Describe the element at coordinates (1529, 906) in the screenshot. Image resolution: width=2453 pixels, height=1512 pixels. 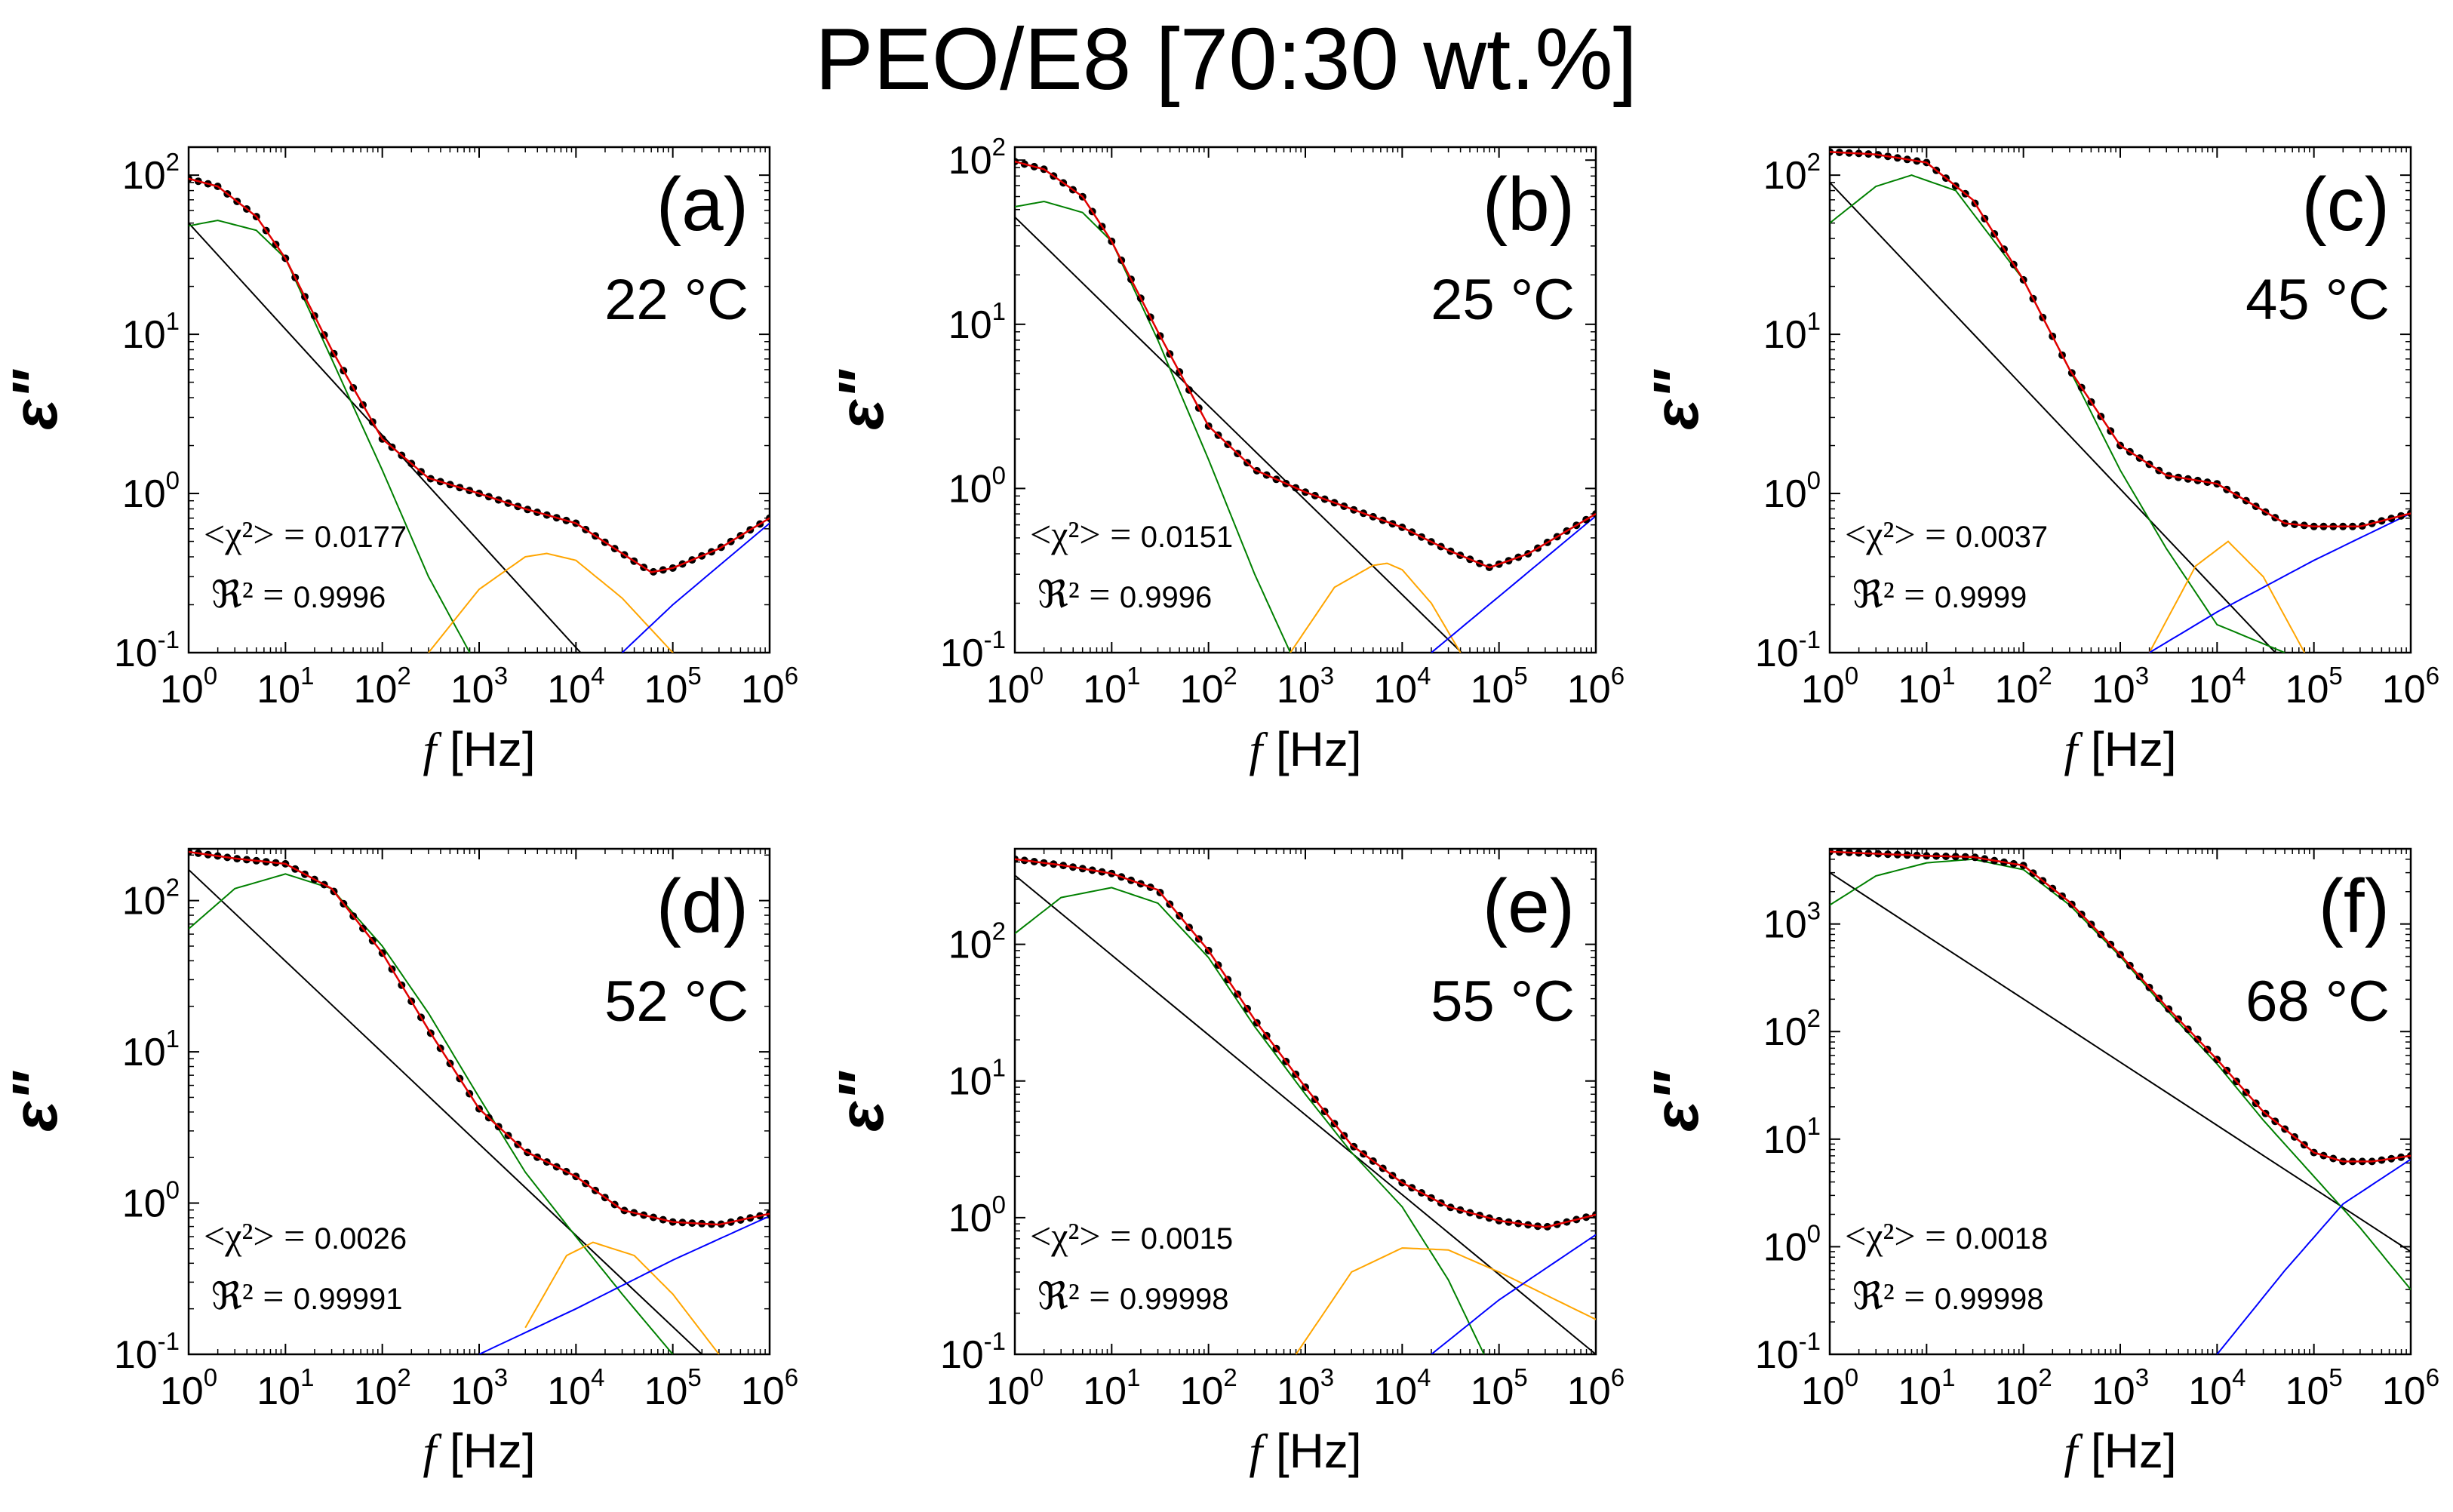
I see `panel-label: (e)` at that location.